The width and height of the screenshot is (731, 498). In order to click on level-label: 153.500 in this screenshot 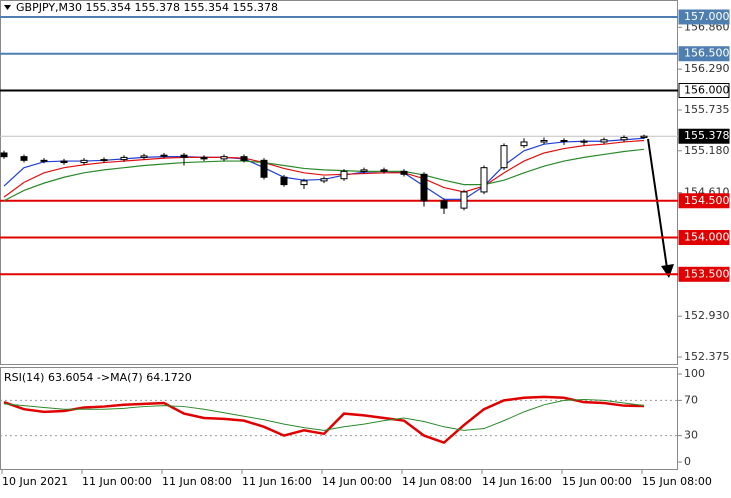, I will do `click(707, 273)`.